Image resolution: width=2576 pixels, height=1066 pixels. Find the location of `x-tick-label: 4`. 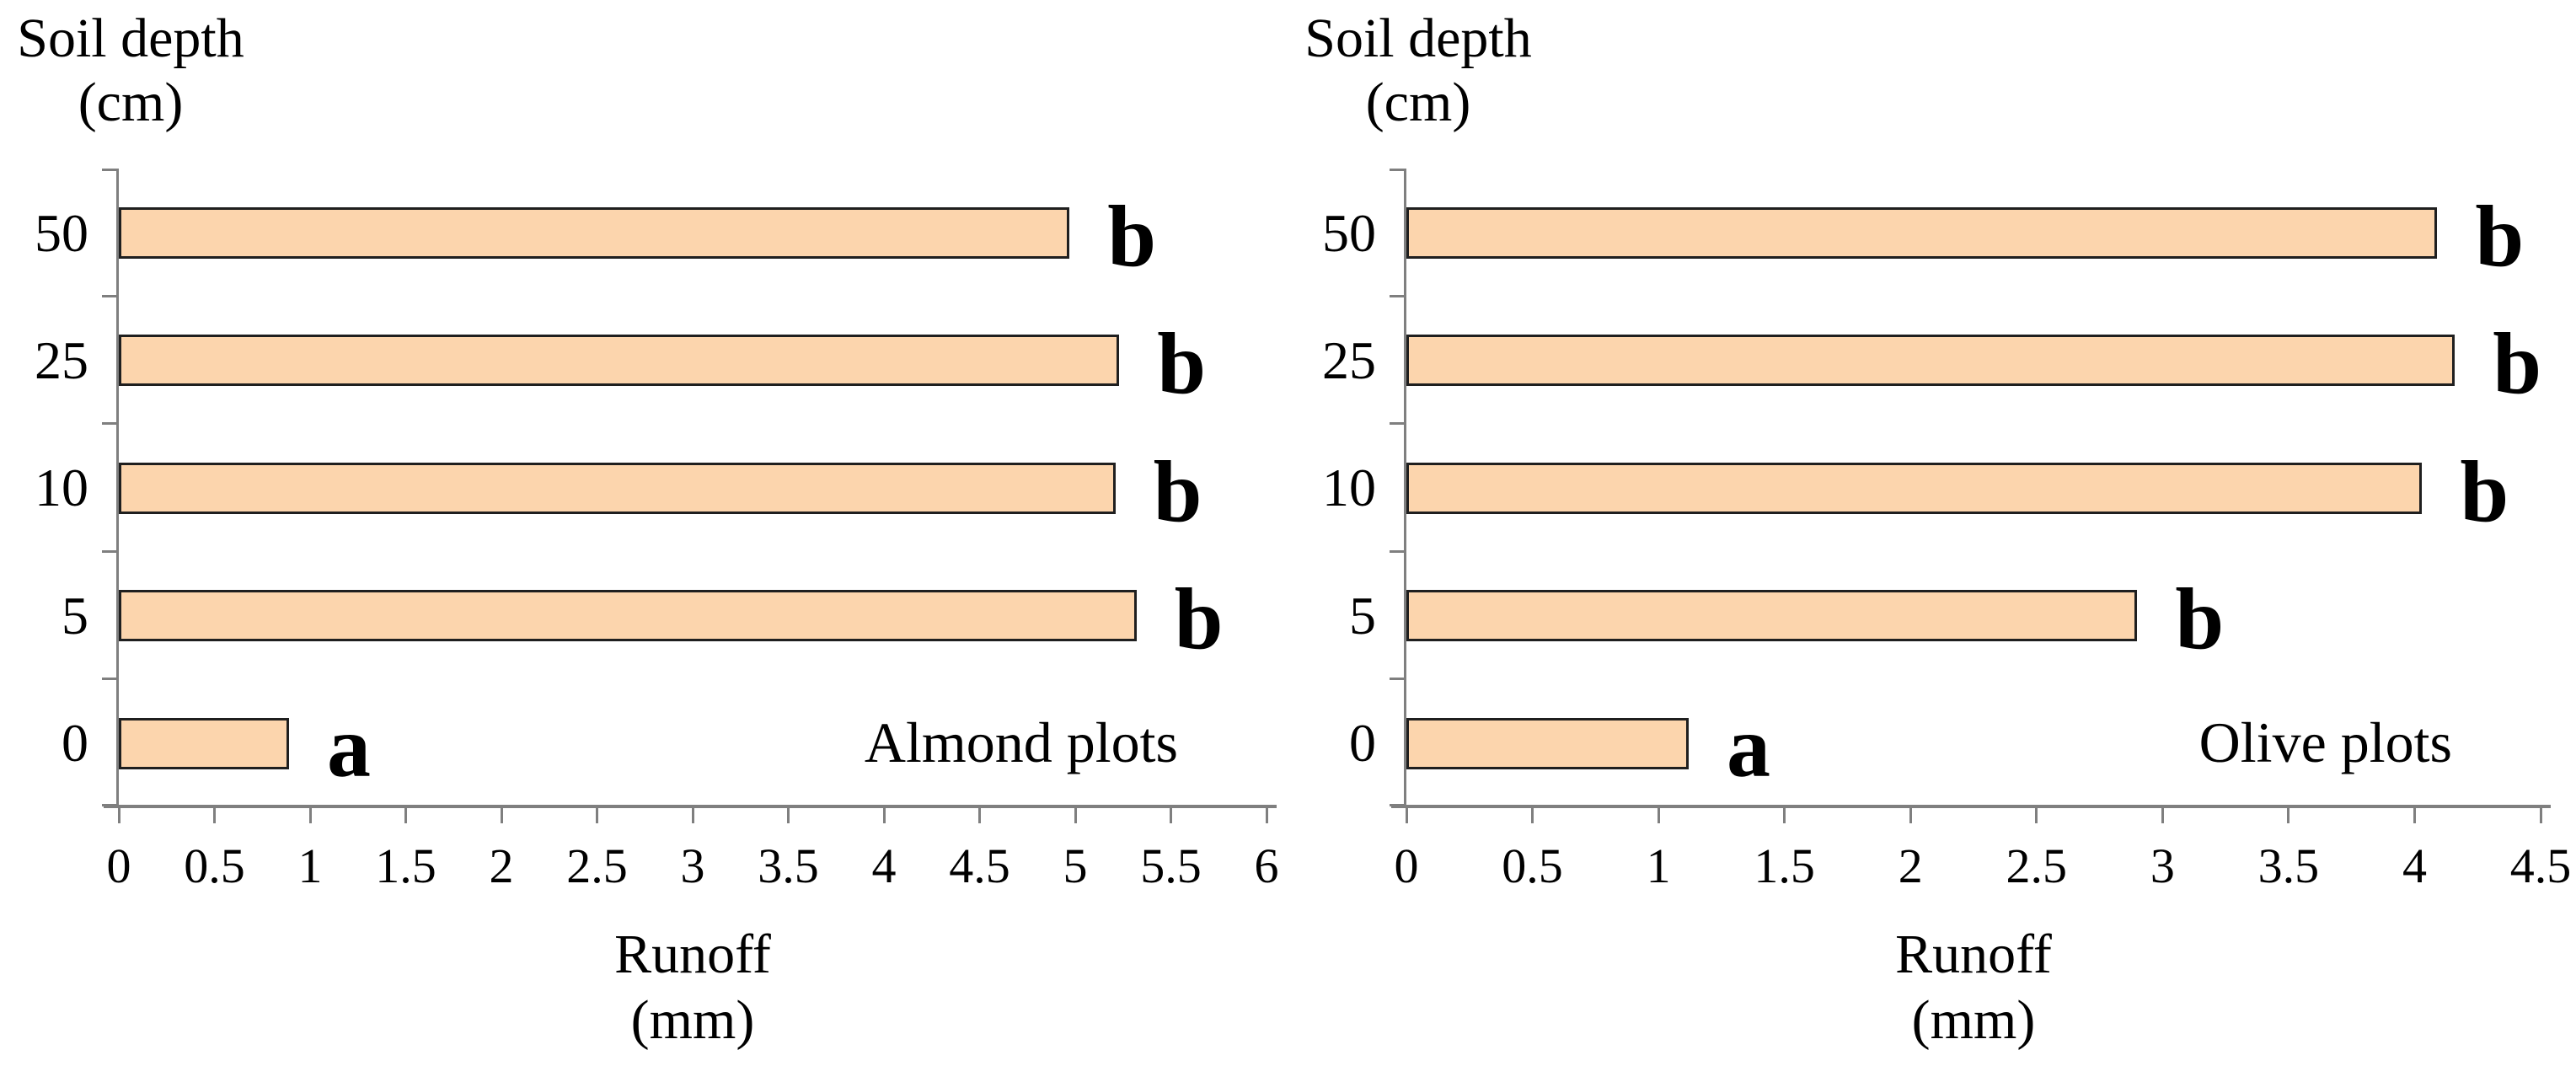

x-tick-label: 4 is located at coordinates (884, 865).